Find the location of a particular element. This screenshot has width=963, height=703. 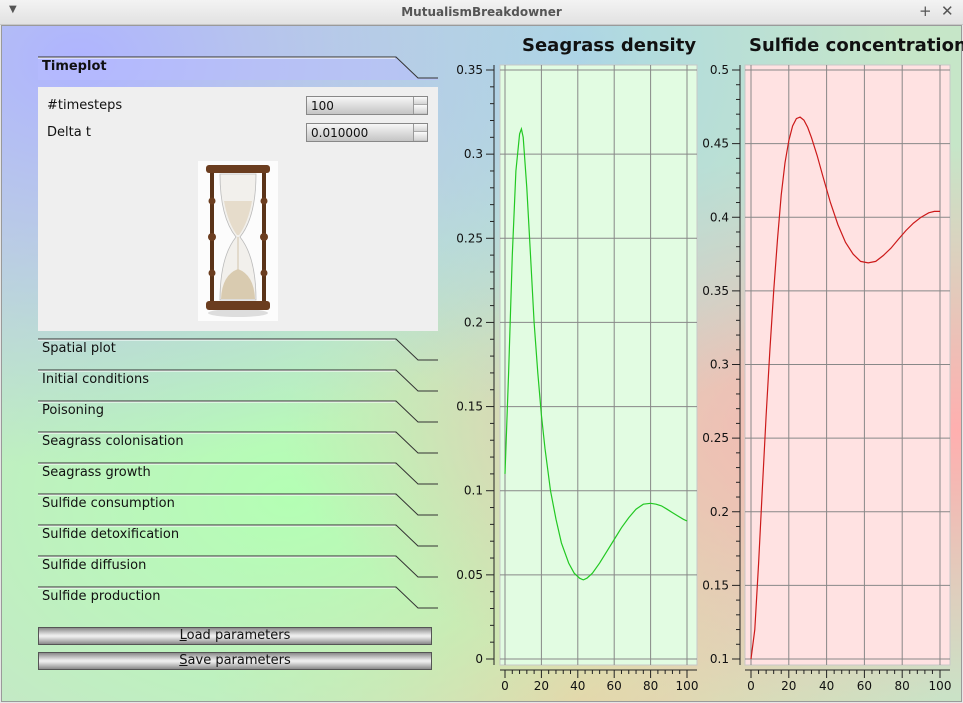

window-title: MutualismBreakdowner is located at coordinates (481, 12).